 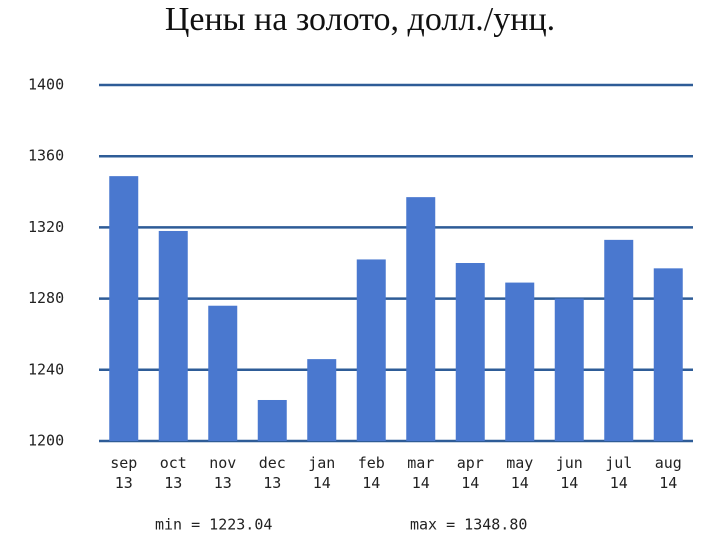 I want to click on y-tick-label: 1200, so click(x=46, y=441).